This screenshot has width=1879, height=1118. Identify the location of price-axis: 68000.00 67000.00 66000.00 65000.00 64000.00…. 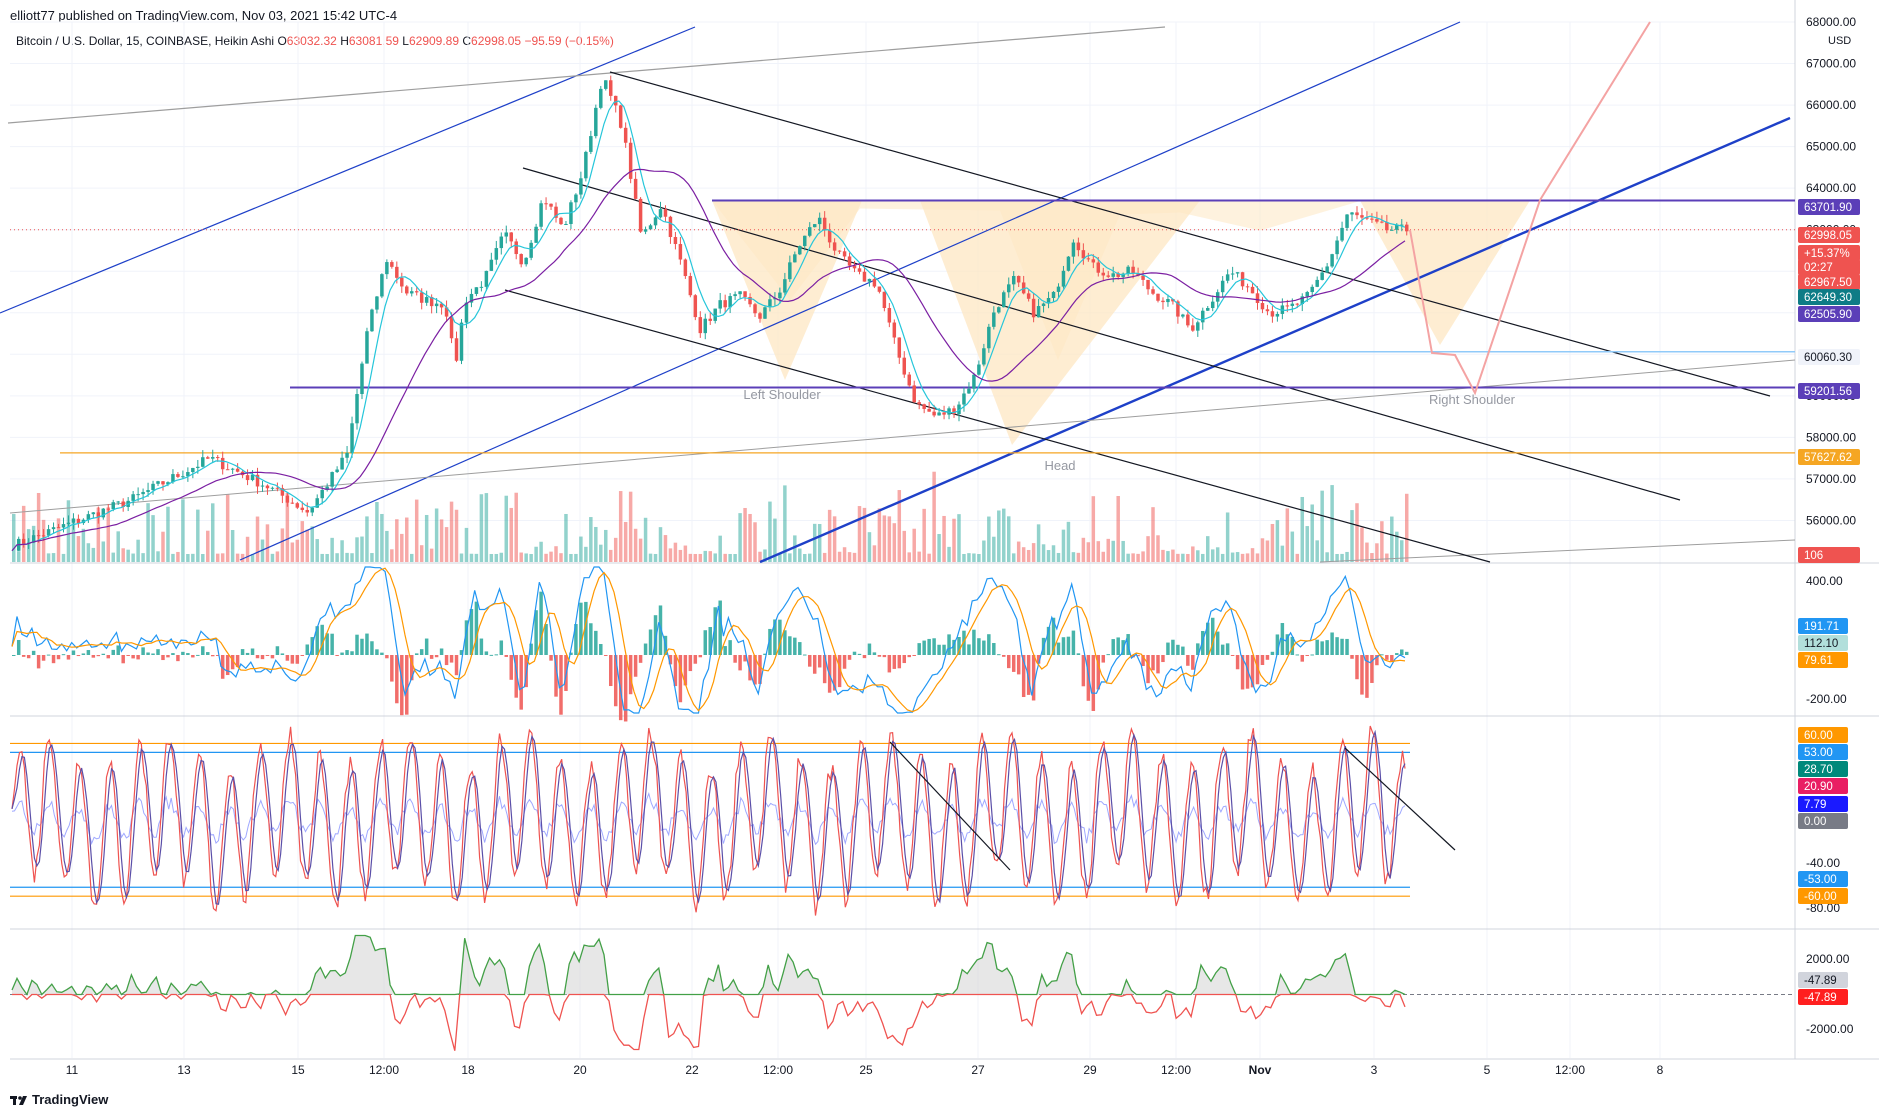
(1829, 525).